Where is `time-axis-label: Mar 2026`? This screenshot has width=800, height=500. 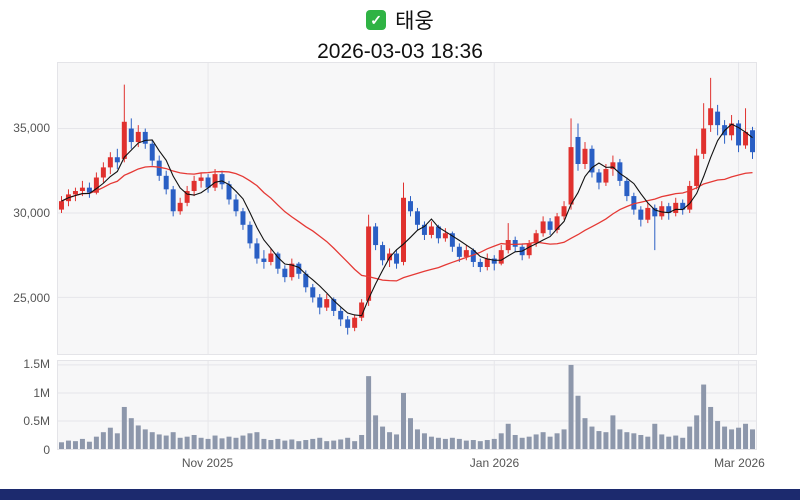
time-axis-label: Mar 2026 is located at coordinates (739, 463).